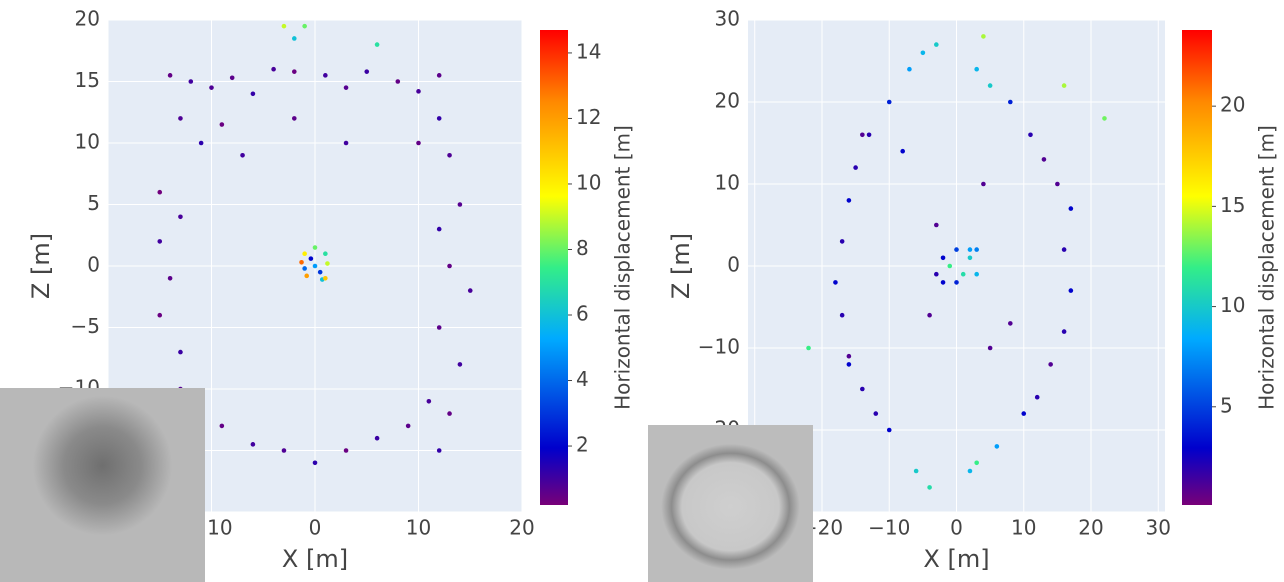 Image resolution: width=1284 pixels, height=582 pixels. What do you see at coordinates (889, 528) in the screenshot?
I see `x-tick-label: −10` at bounding box center [889, 528].